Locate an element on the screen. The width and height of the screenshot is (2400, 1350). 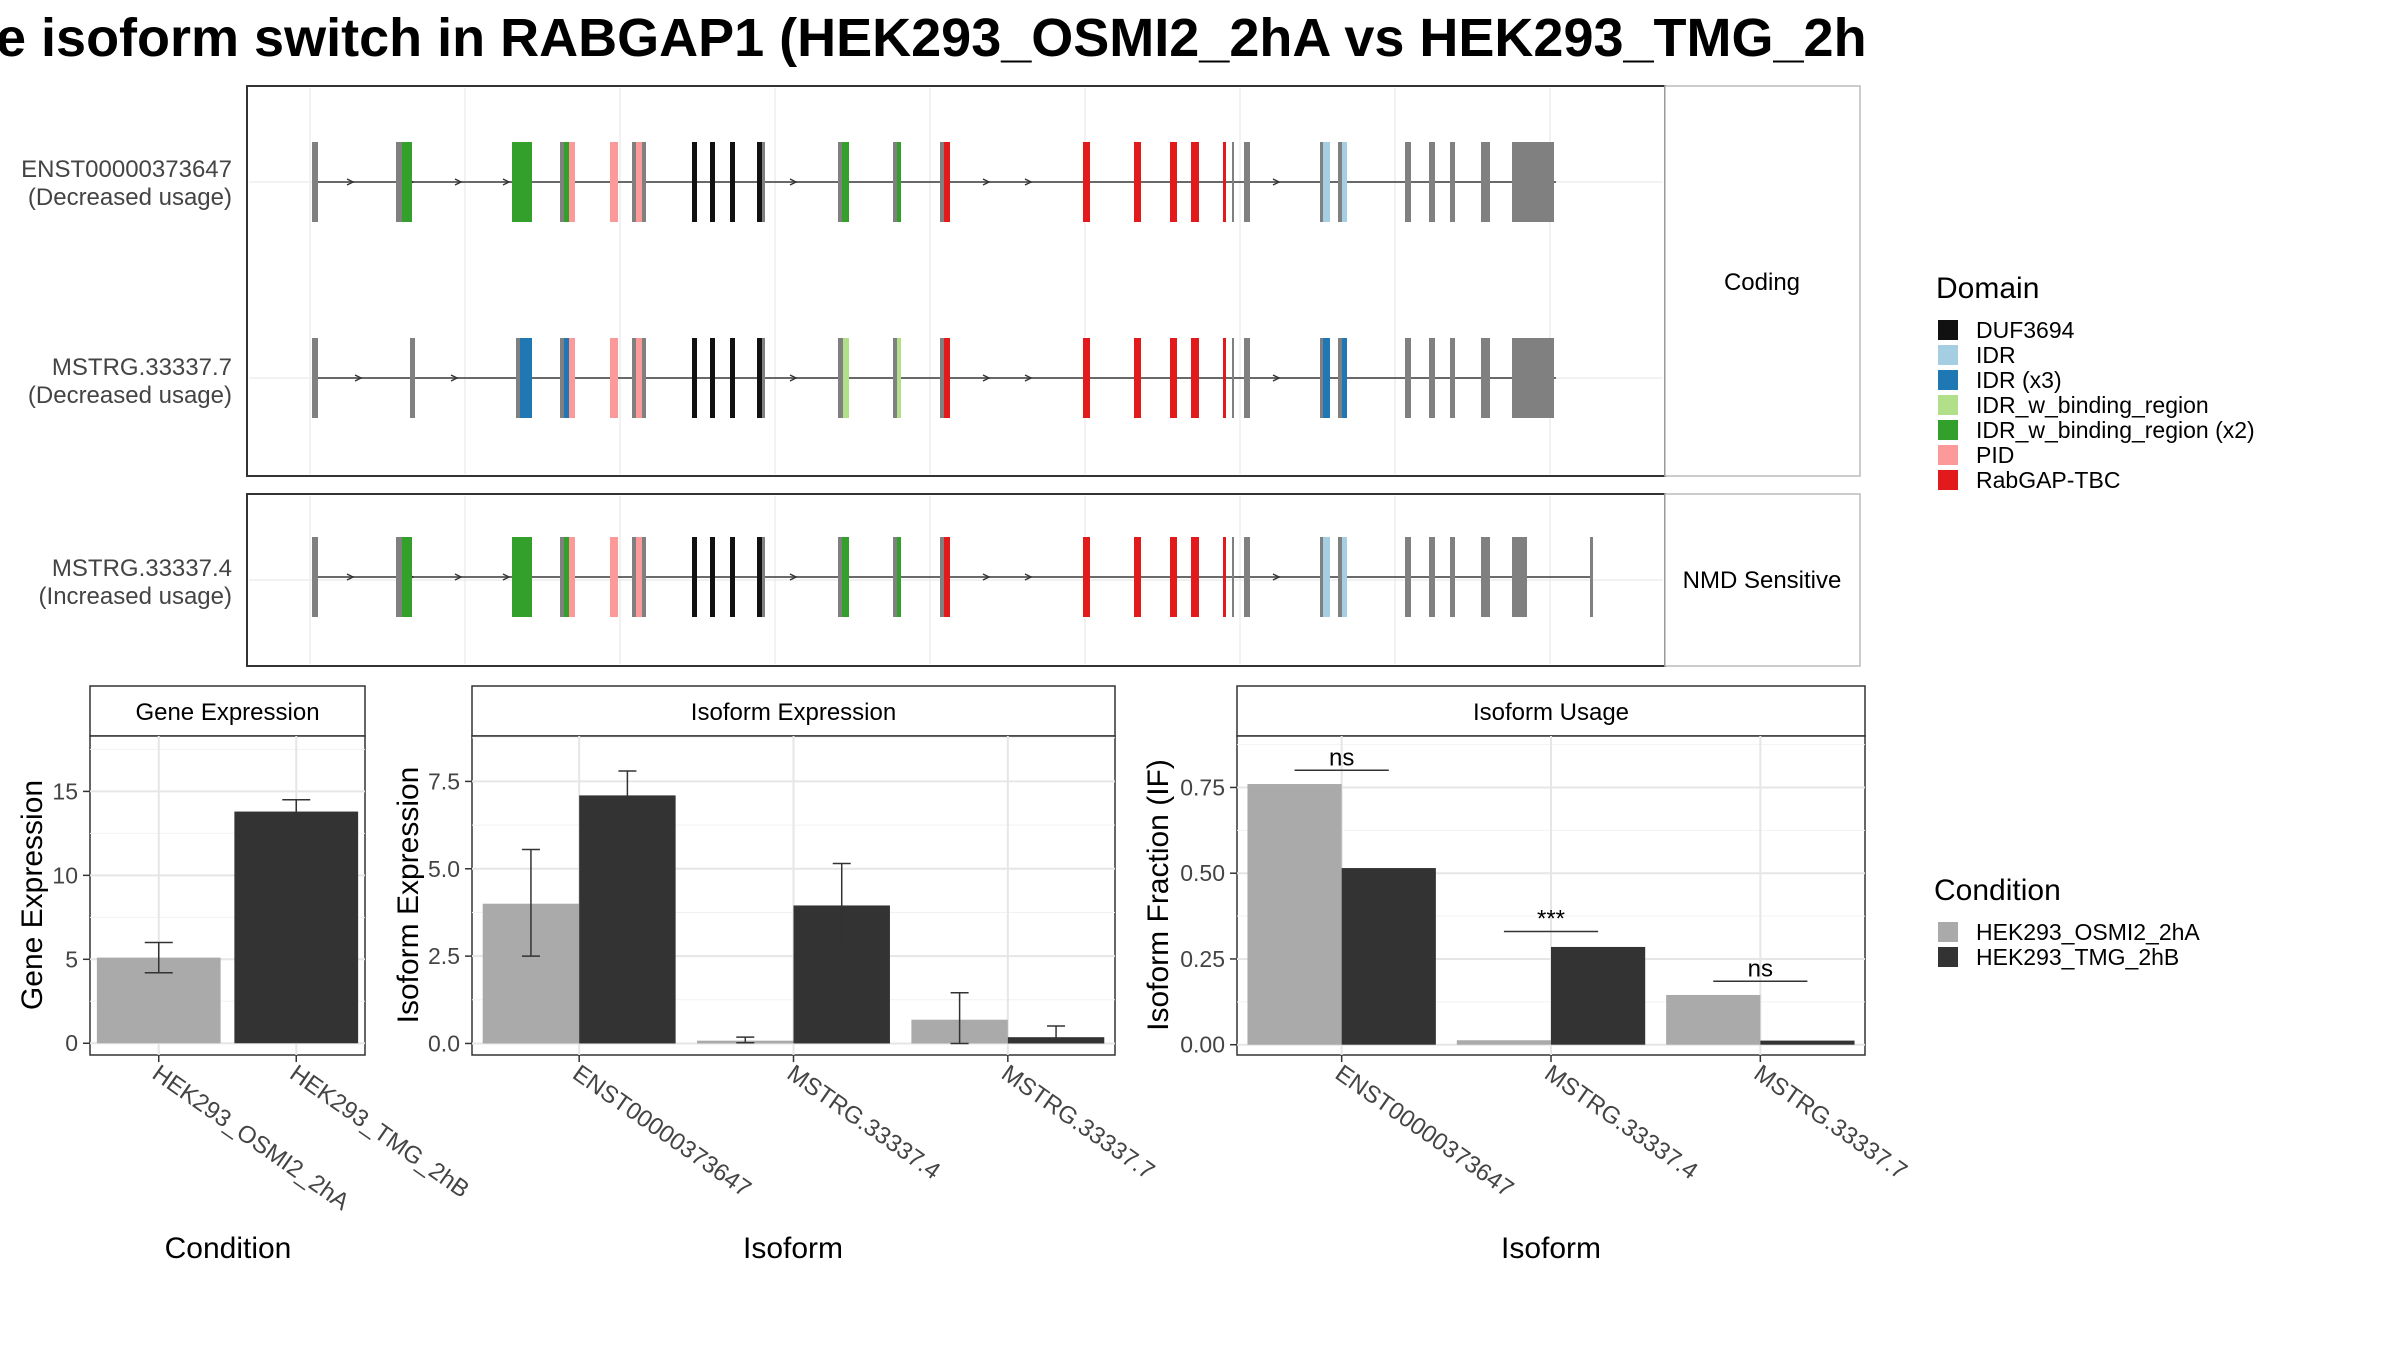
chart-title: Isoform Usage is located at coordinates (1551, 712).